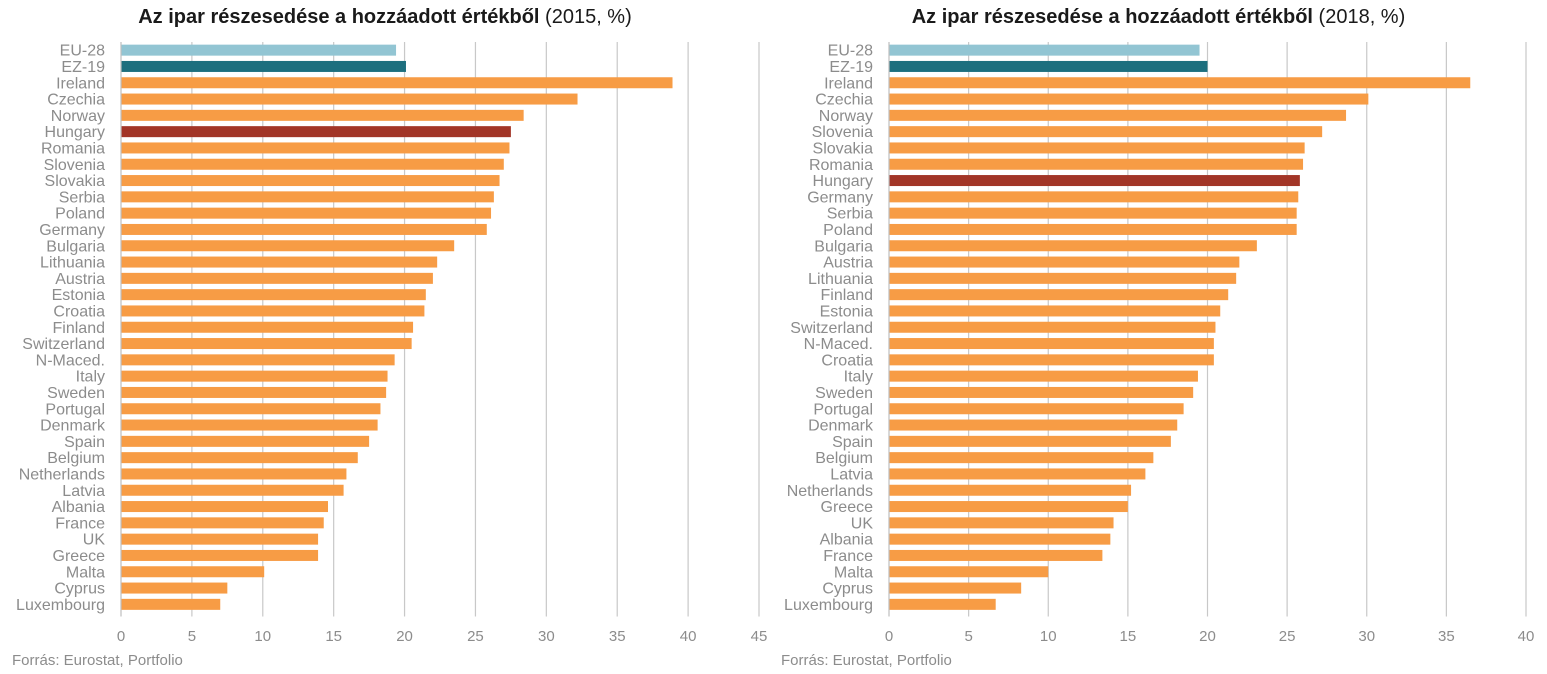 The height and width of the screenshot is (674, 1547). What do you see at coordinates (397, 83) in the screenshot?
I see `bar-ireland` at bounding box center [397, 83].